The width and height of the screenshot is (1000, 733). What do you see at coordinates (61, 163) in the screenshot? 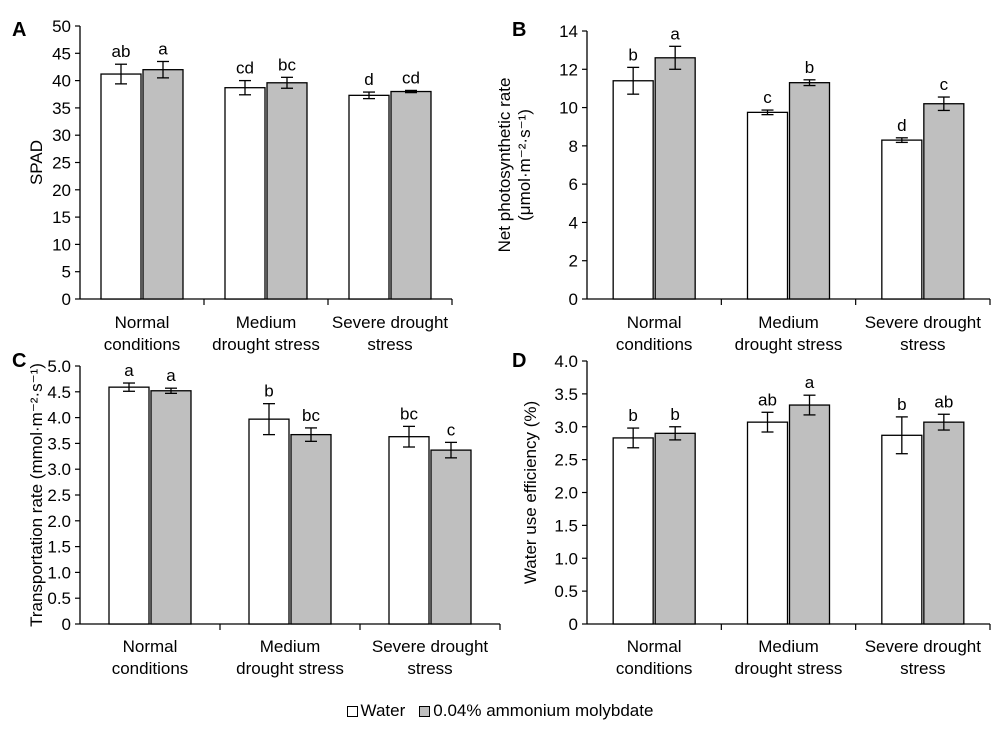
I see `y-tick-label: 25` at bounding box center [61, 163].